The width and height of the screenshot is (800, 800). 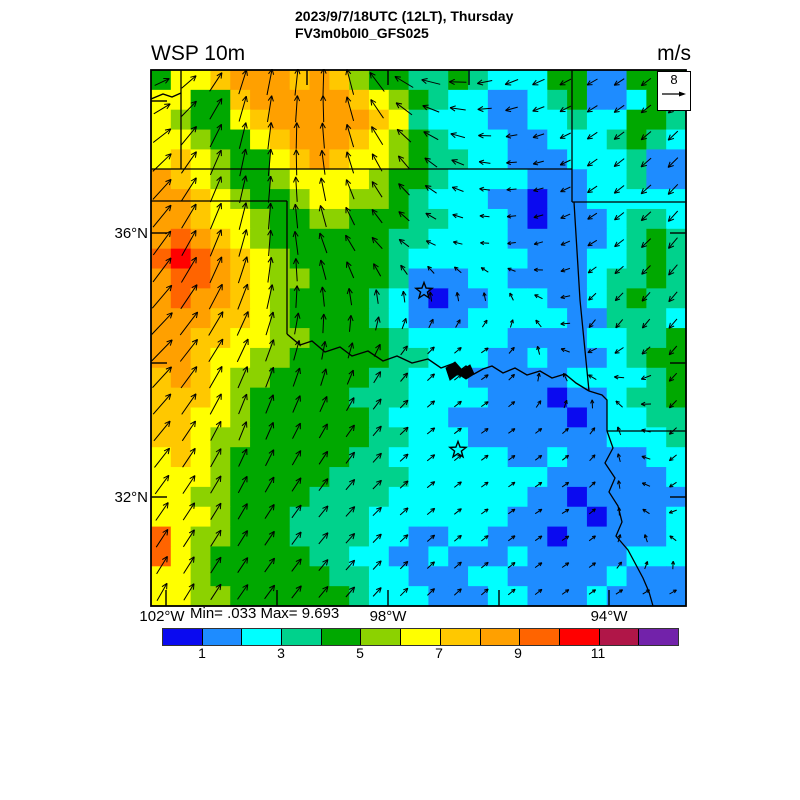 I want to click on min-max-stats: Min= .033 Max= 9.693, so click(x=265, y=613).